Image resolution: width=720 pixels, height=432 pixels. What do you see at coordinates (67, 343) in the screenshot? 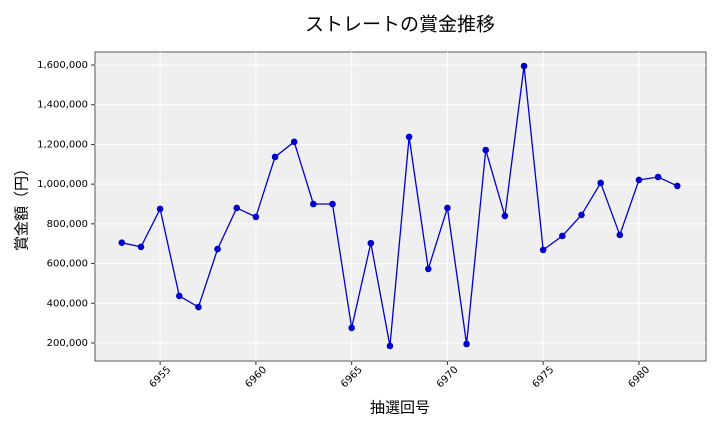
I see `y-tick-label: 200,000` at bounding box center [67, 343].